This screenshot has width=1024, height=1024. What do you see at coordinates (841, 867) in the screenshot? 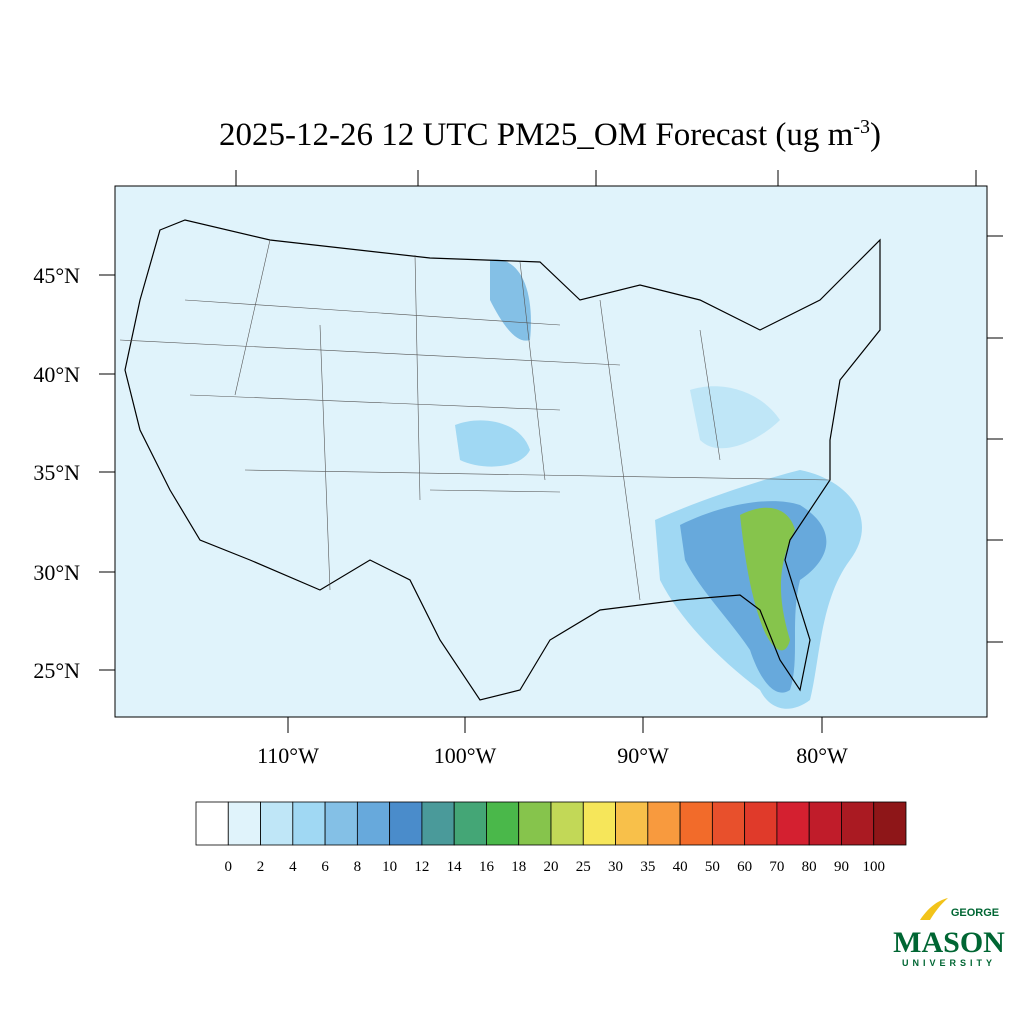
I see `colorbar-label: 90` at bounding box center [841, 867].